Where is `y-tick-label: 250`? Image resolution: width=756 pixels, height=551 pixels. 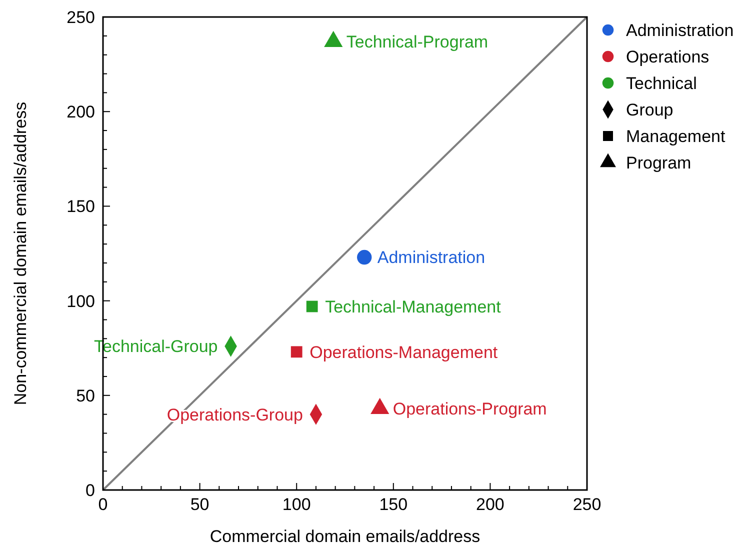
y-tick-label: 250 is located at coordinates (80, 17).